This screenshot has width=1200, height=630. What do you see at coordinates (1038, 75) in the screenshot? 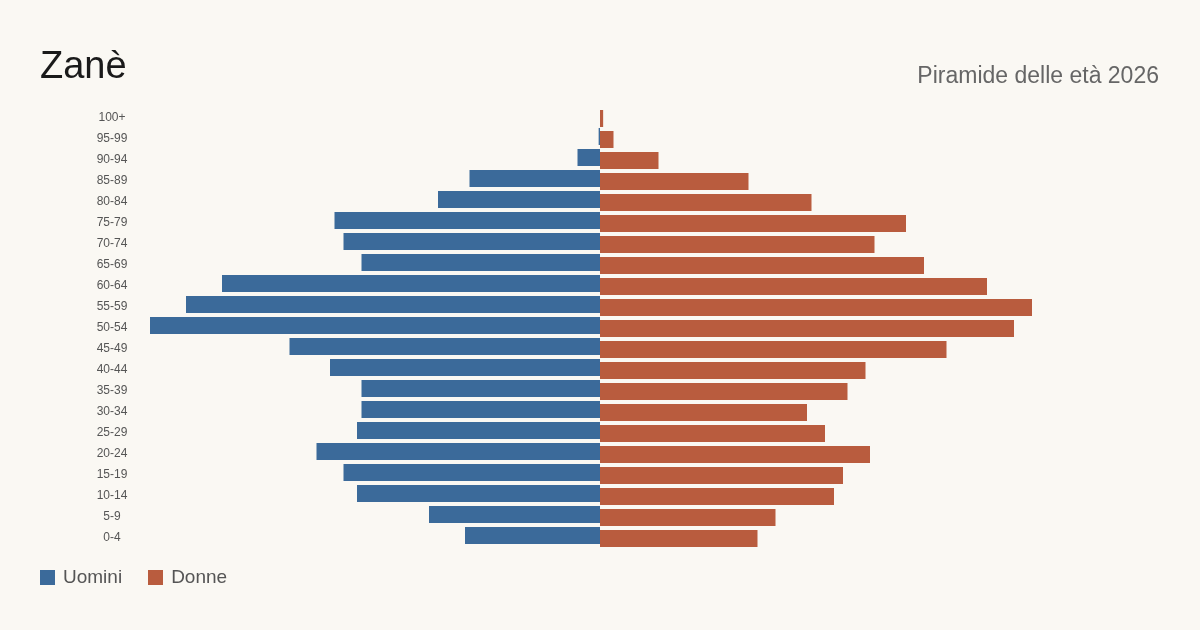
I see `chart-subtitle: Piramide delle età 2026` at bounding box center [1038, 75].